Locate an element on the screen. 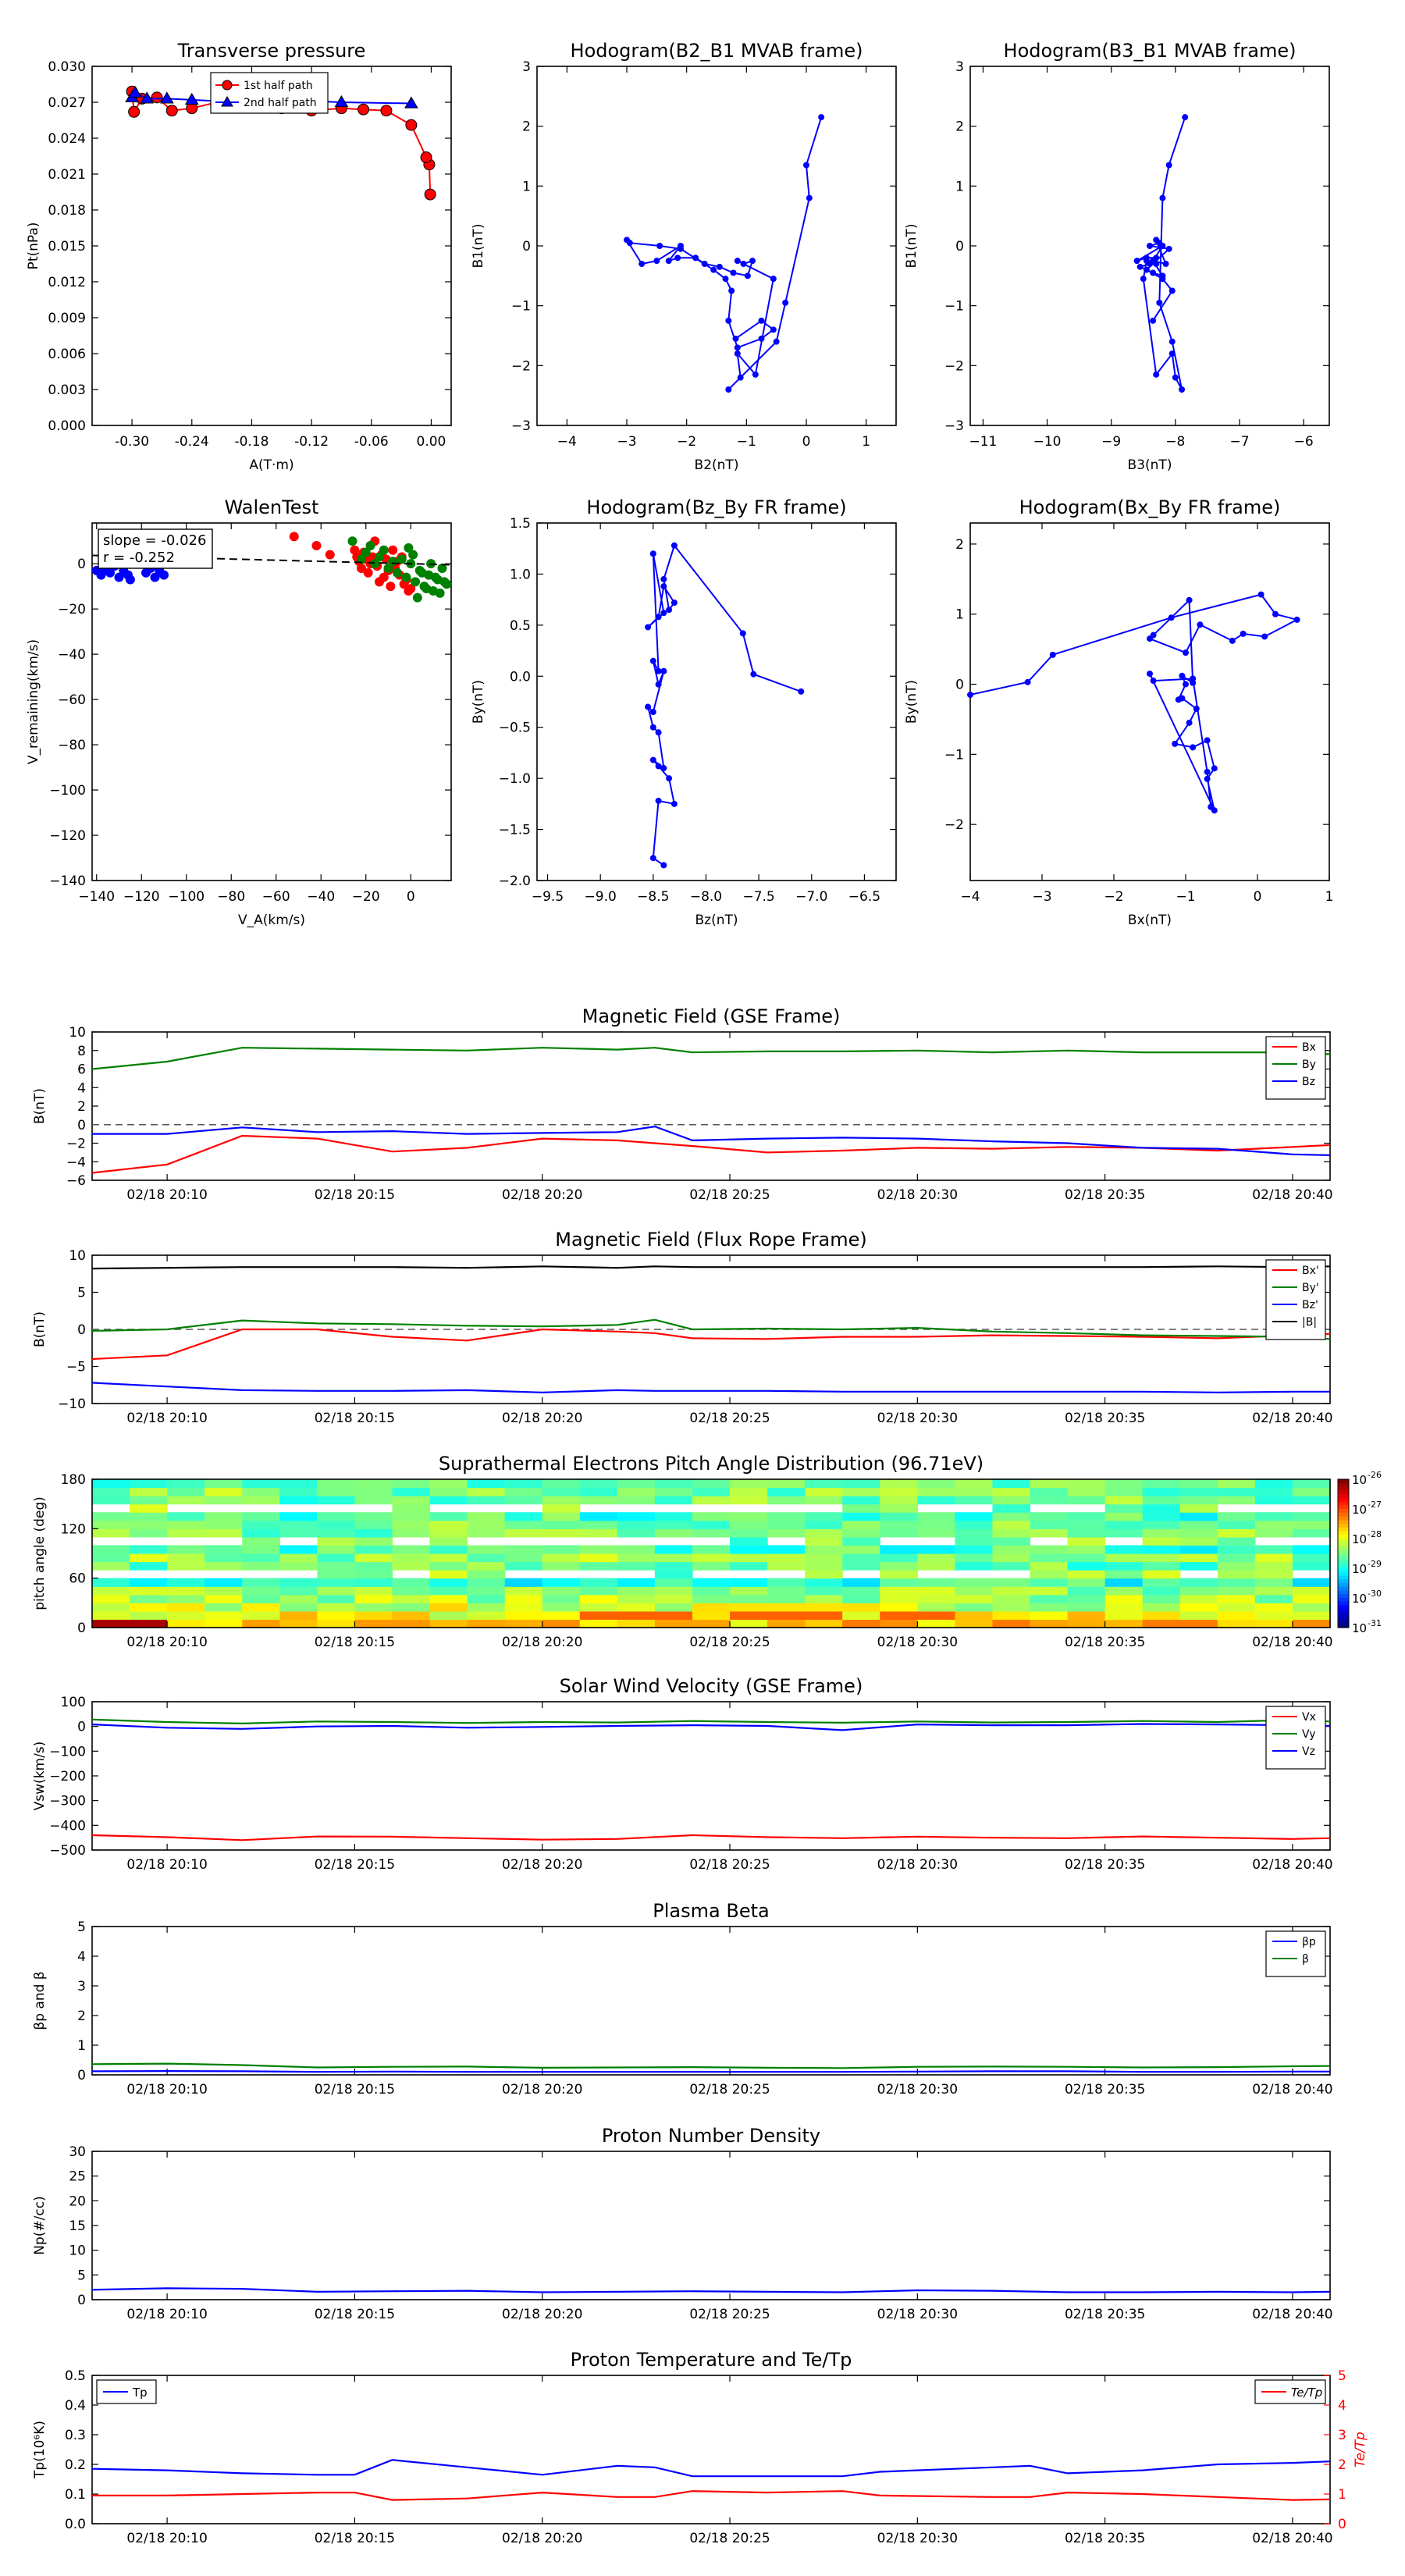 The image size is (1405, 2576). legend: Vx Vy Vz is located at coordinates (1295, 1738).